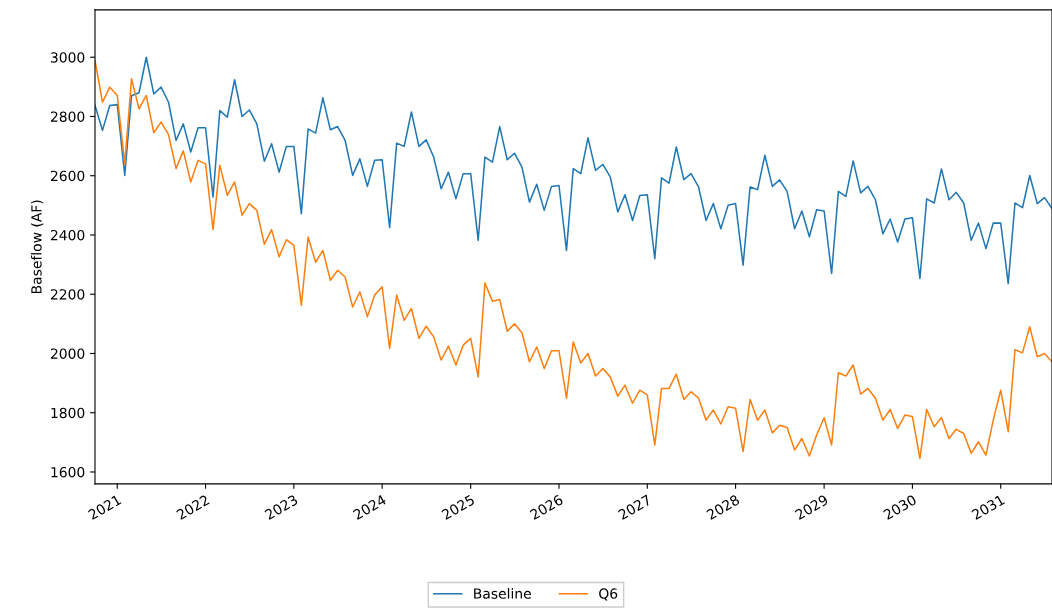 The width and height of the screenshot is (1052, 614). What do you see at coordinates (67, 57) in the screenshot?
I see `y-tick-label: 3000` at bounding box center [67, 57].